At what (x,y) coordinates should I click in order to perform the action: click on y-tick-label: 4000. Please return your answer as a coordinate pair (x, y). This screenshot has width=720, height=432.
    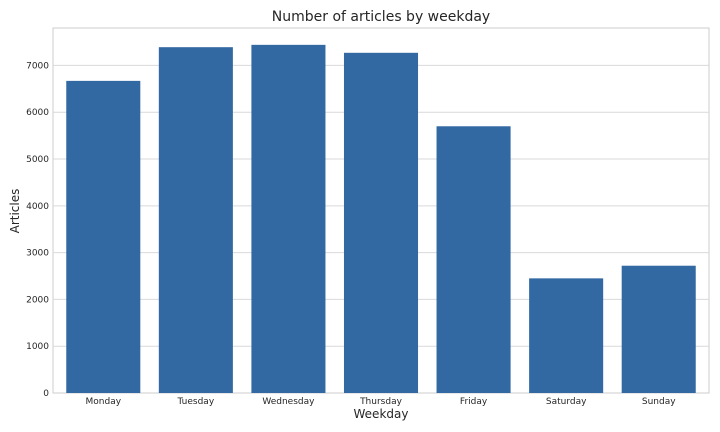
    Looking at the image, I should click on (37, 207).